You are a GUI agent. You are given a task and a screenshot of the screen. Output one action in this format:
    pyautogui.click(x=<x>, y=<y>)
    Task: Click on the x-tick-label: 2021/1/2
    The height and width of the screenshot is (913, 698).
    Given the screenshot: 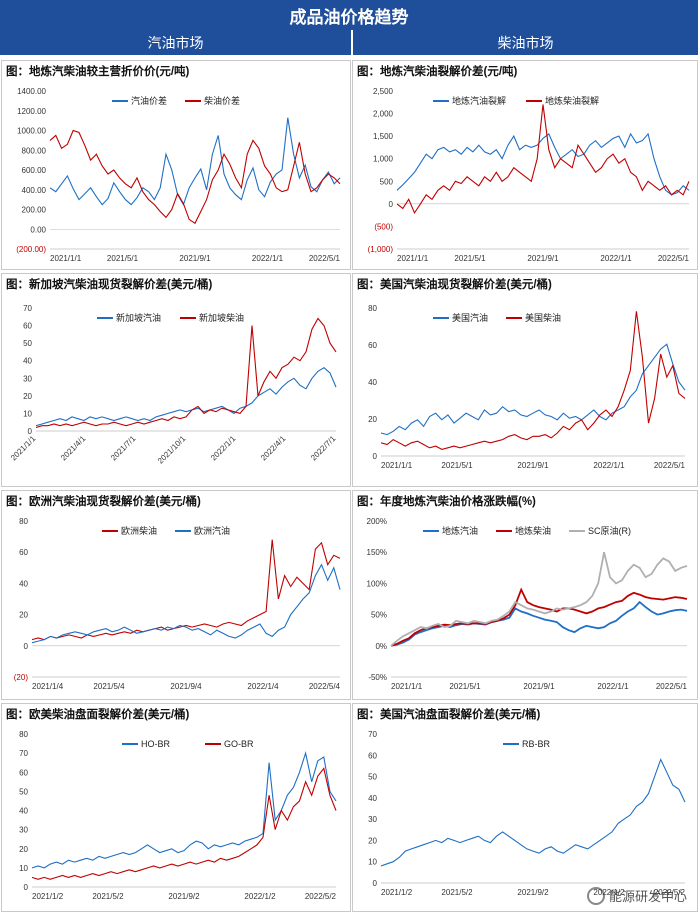 What is the action you would take?
    pyautogui.click(x=397, y=892)
    